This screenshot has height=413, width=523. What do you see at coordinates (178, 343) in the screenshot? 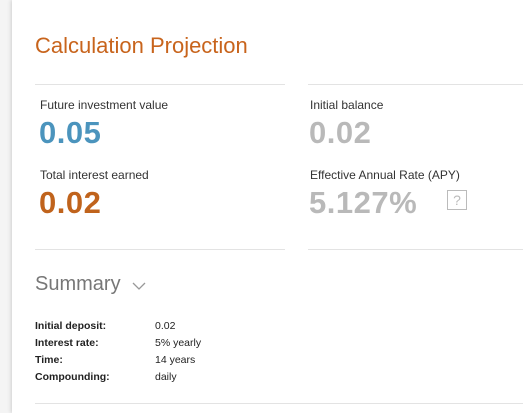
I see `summary-value: 5% yearly` at bounding box center [178, 343].